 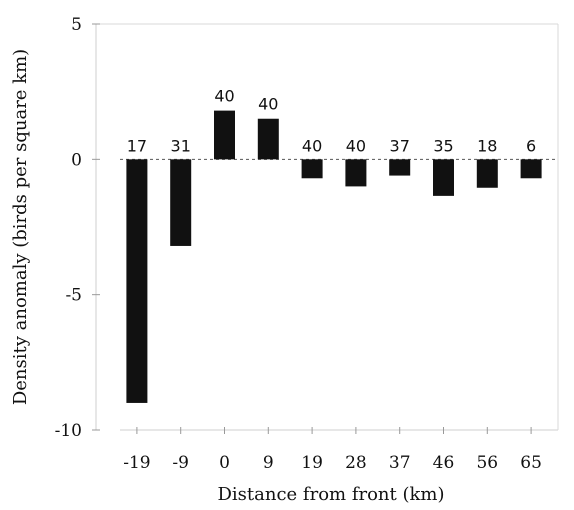 What do you see at coordinates (487, 145) in the screenshot?
I see `count-label: 18` at bounding box center [487, 145].